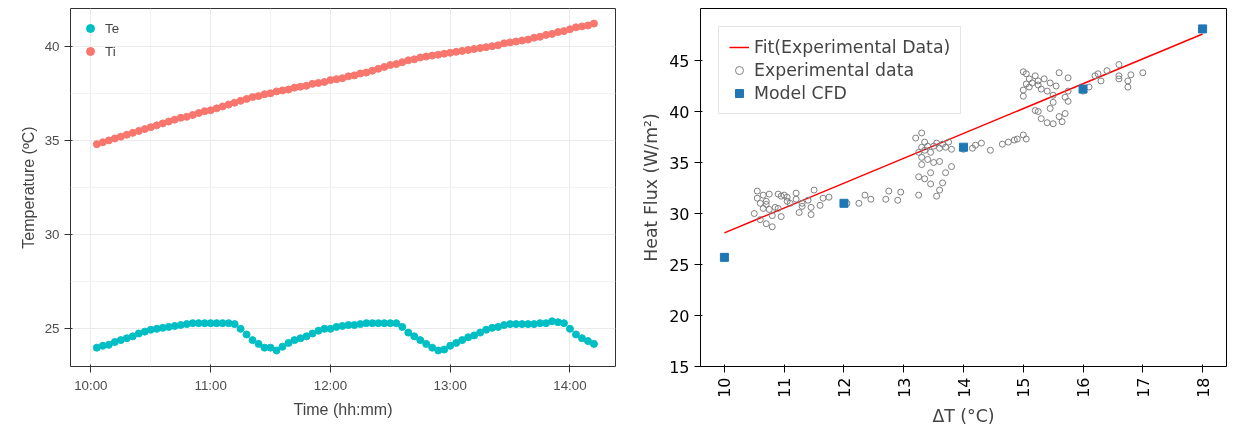 Image resolution: width=1241 pixels, height=428 pixels. What do you see at coordinates (343, 409) in the screenshot?
I see `x-axis-title: Time (hh:mm)` at bounding box center [343, 409].